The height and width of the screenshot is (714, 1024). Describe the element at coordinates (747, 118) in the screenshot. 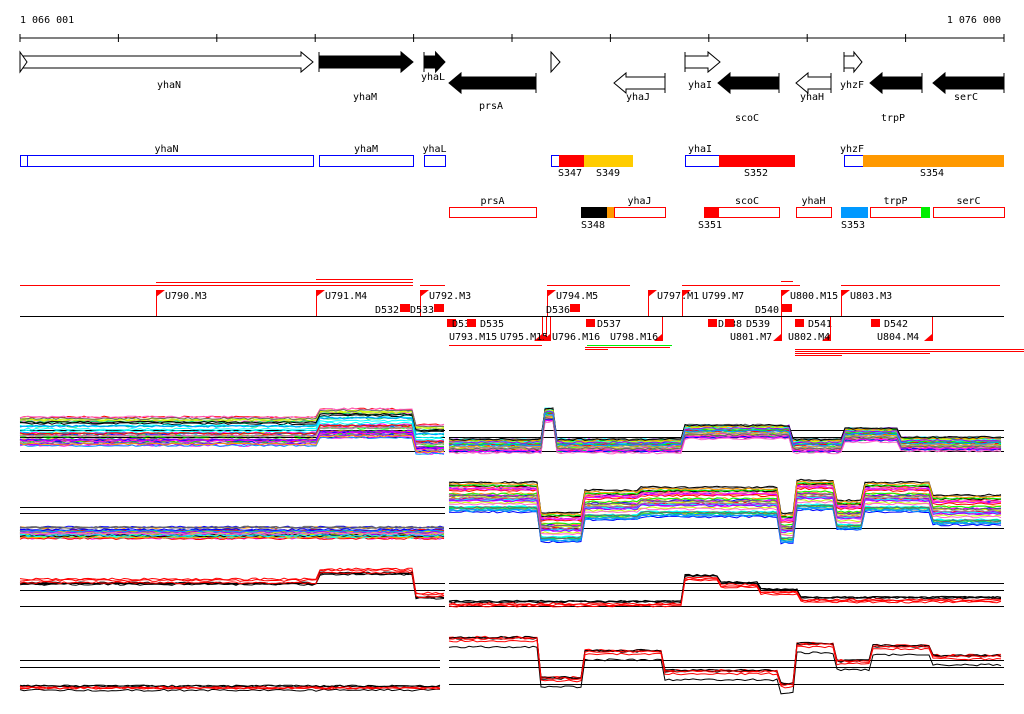

I see `gene-label: scoC` at that location.